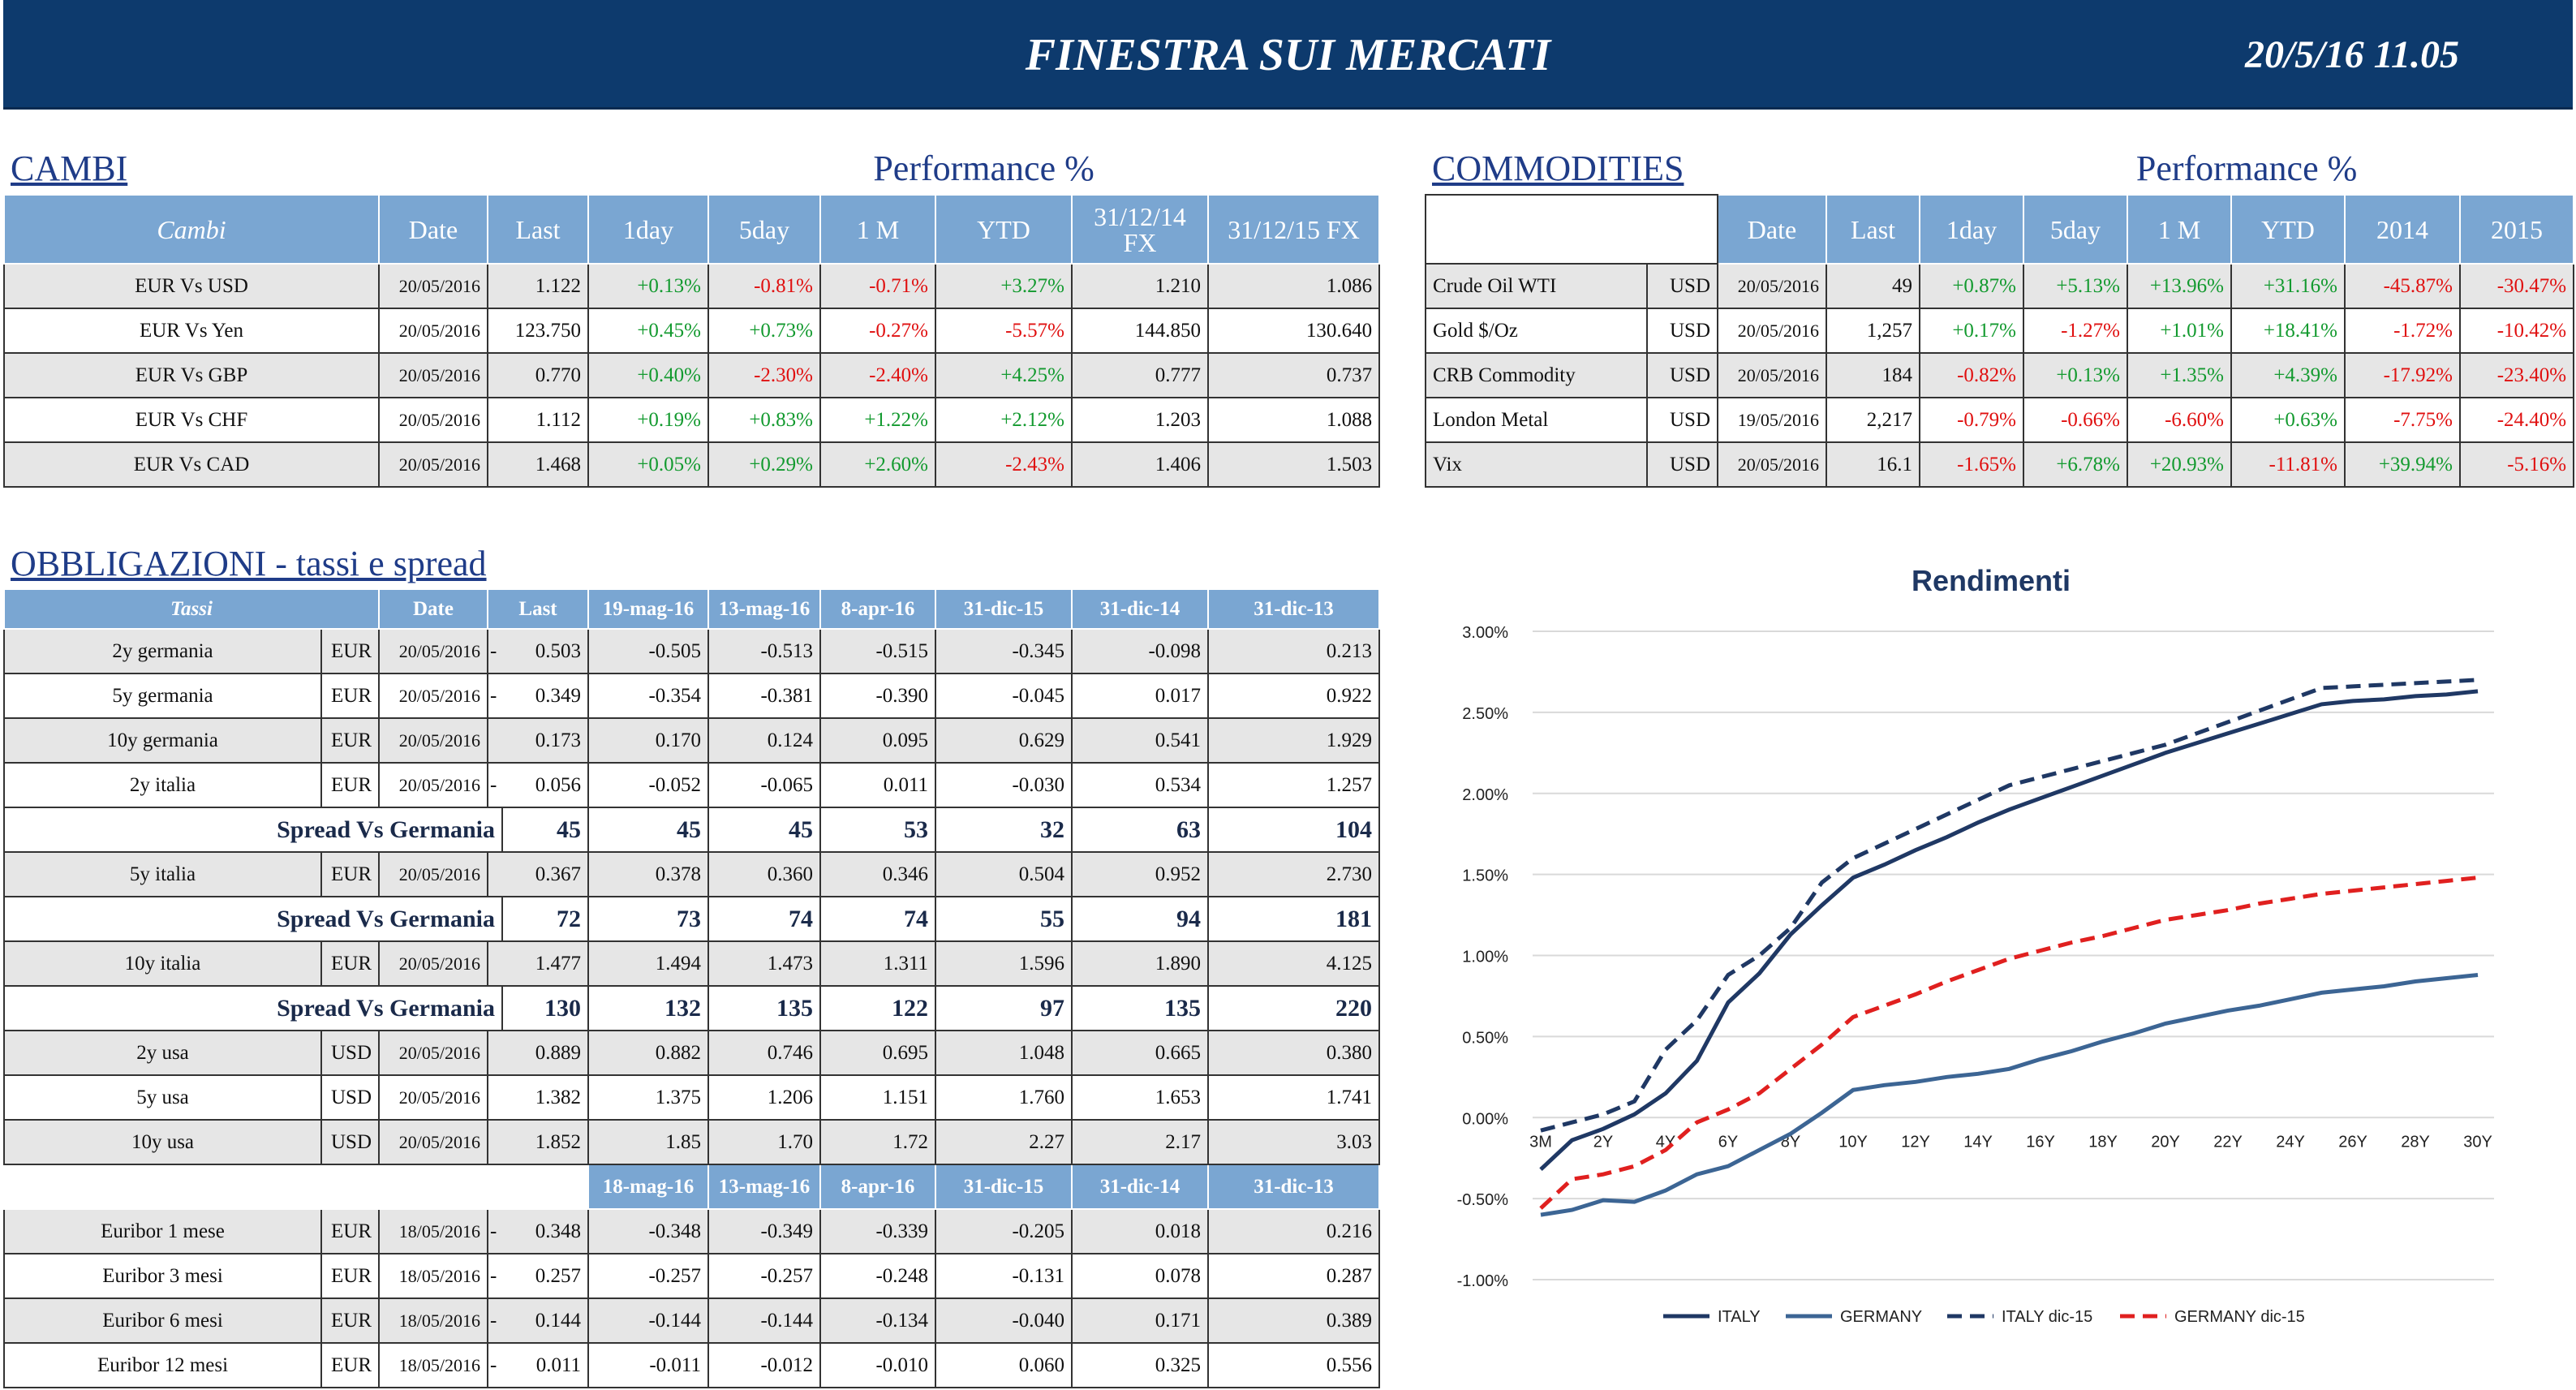 Image resolution: width=2576 pixels, height=1390 pixels. Describe the element at coordinates (2415, 1142) in the screenshot. I see `x-tick-label: 28Y` at that location.